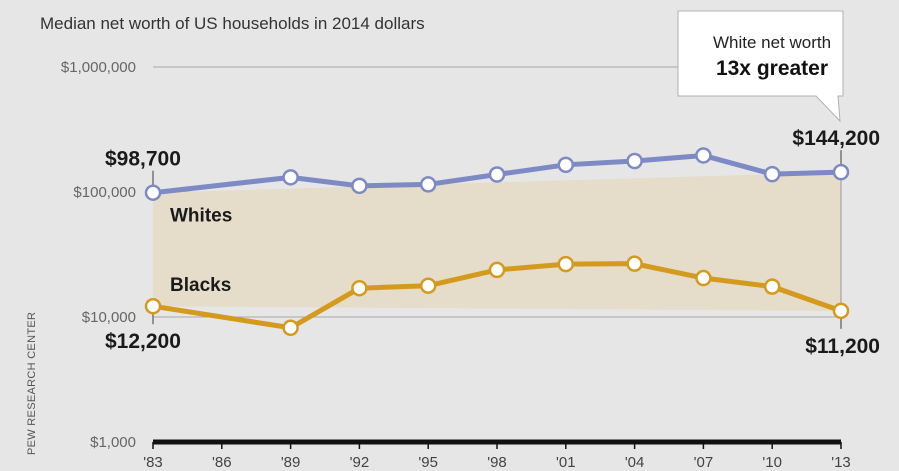 This screenshot has width=899, height=471. Describe the element at coordinates (109, 317) in the screenshot. I see `y-tick-label: $10,000` at that location.